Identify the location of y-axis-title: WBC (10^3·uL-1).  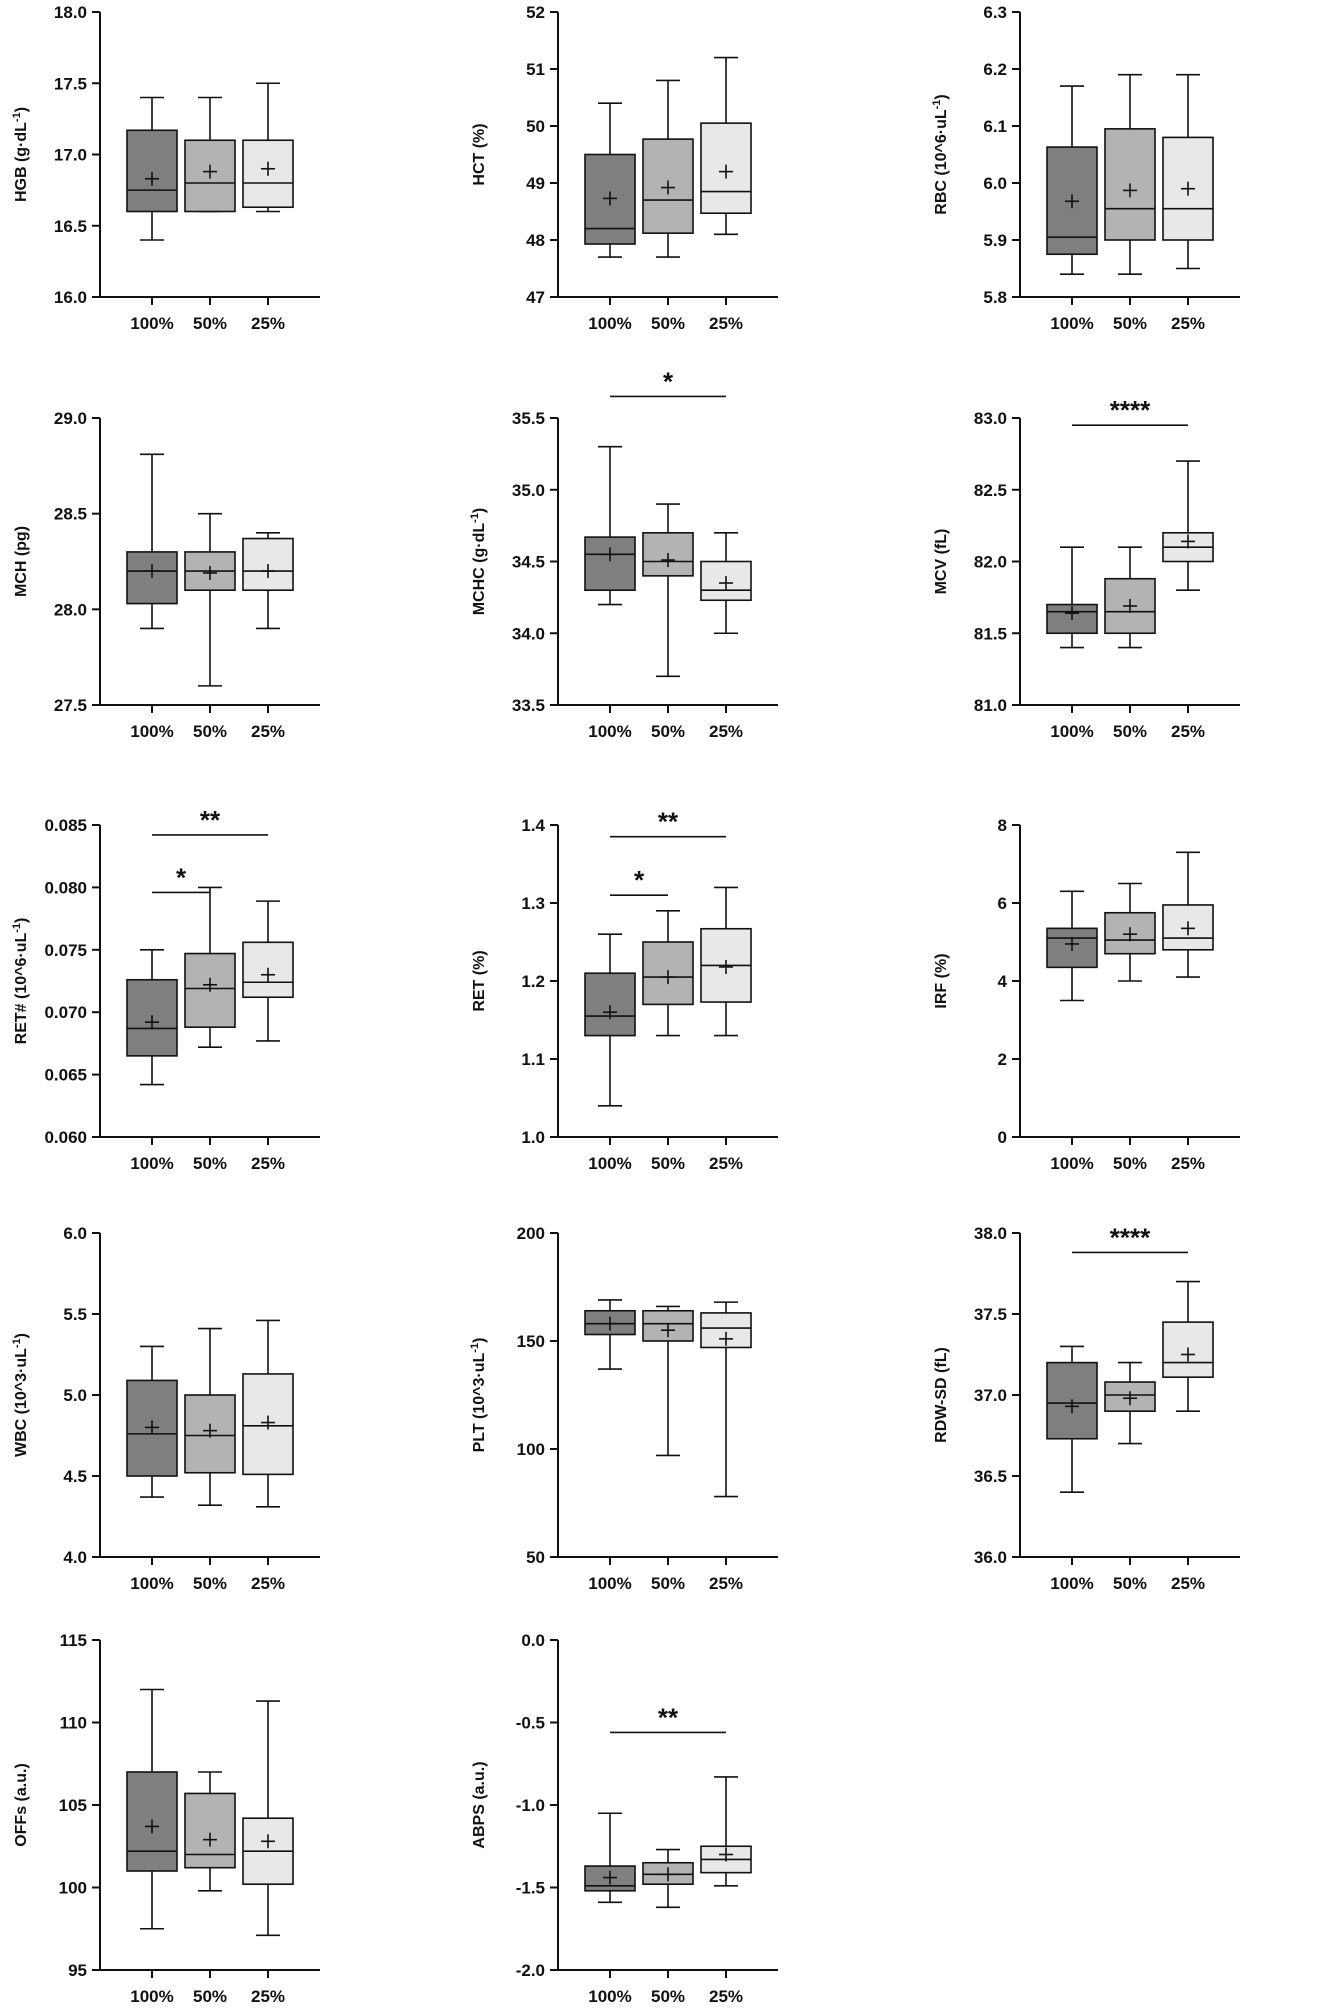
(20, 1395).